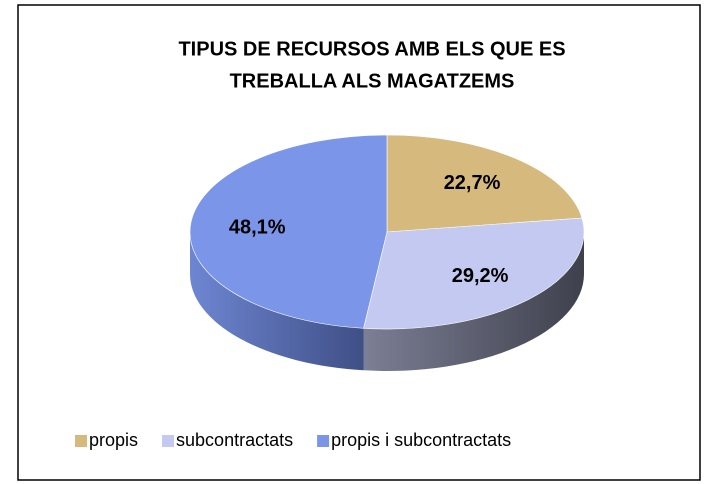 The height and width of the screenshot is (484, 715). Describe the element at coordinates (257, 227) in the screenshot. I see `value-label: 48,1%` at that location.